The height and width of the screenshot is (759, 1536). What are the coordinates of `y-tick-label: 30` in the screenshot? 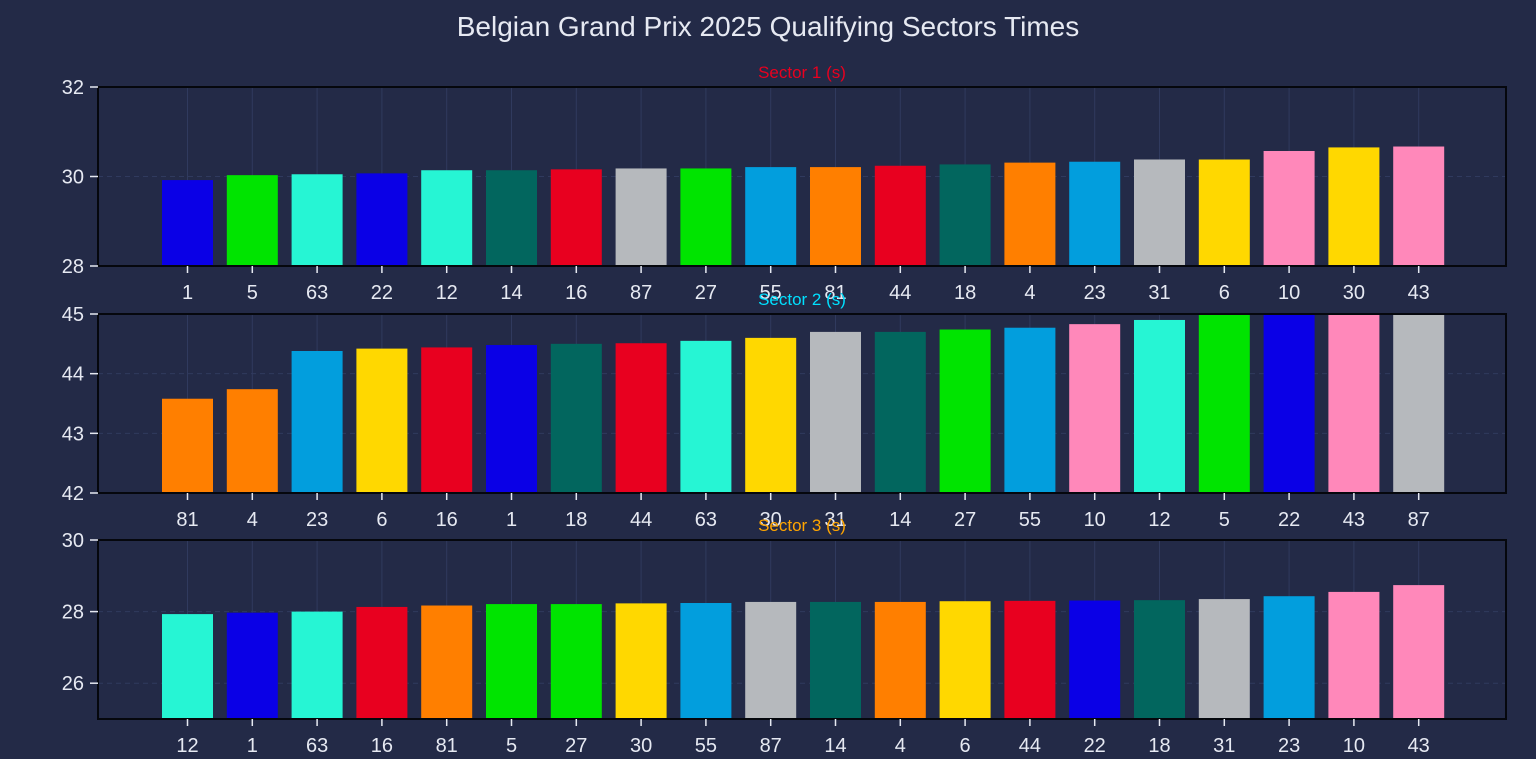 It's located at (73, 178).